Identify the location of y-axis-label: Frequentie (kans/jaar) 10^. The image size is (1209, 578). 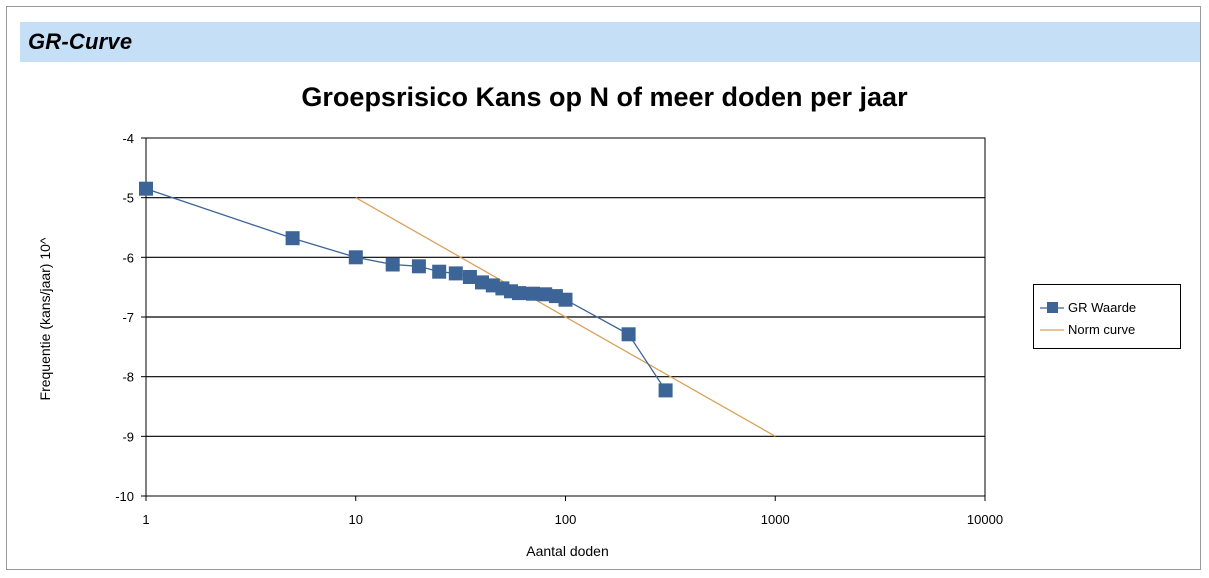
(45, 318).